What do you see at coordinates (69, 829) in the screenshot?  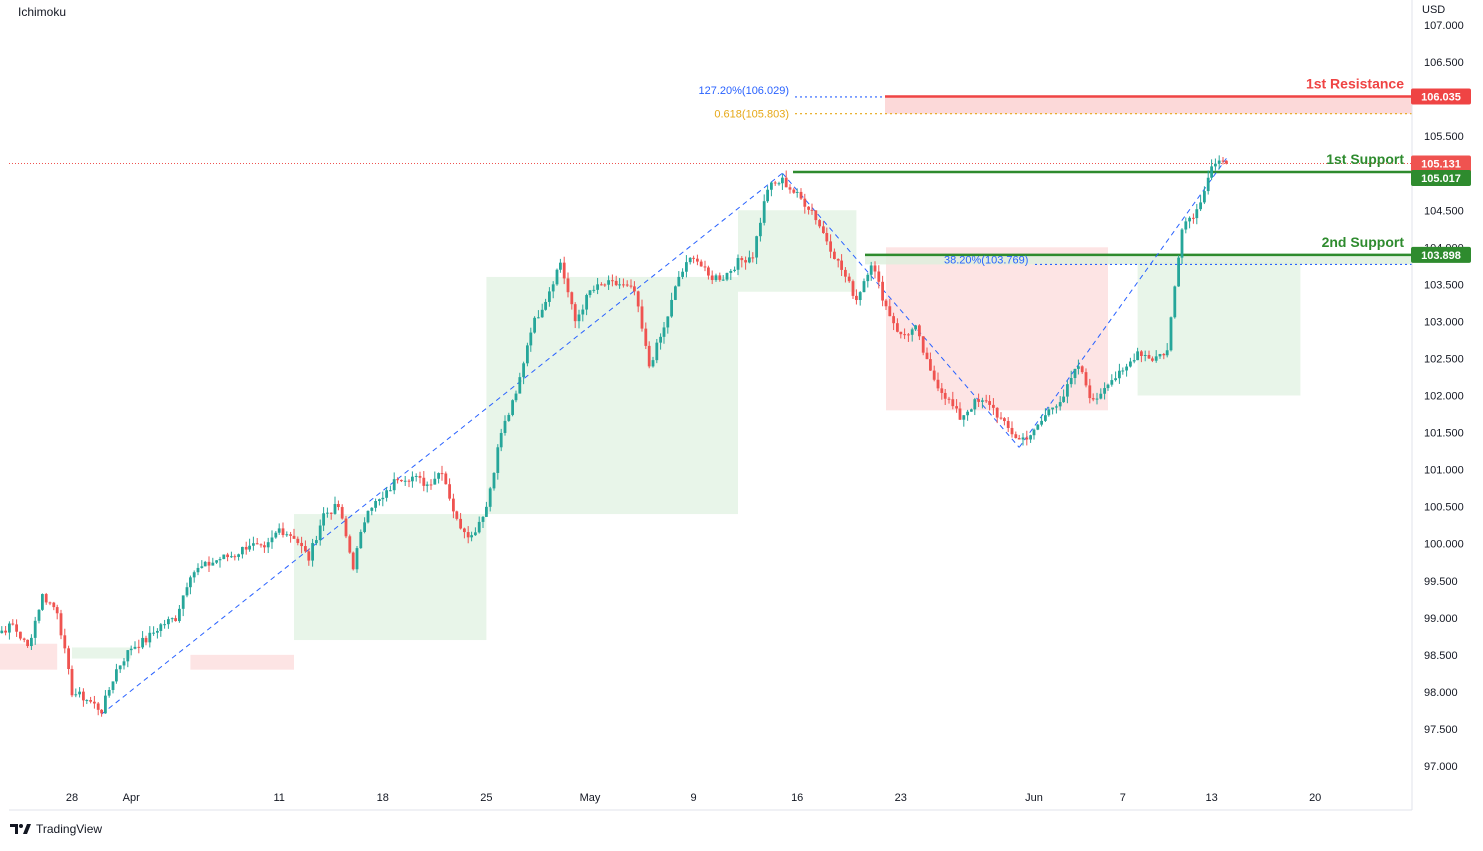 I see `brand-name: TradingView` at bounding box center [69, 829].